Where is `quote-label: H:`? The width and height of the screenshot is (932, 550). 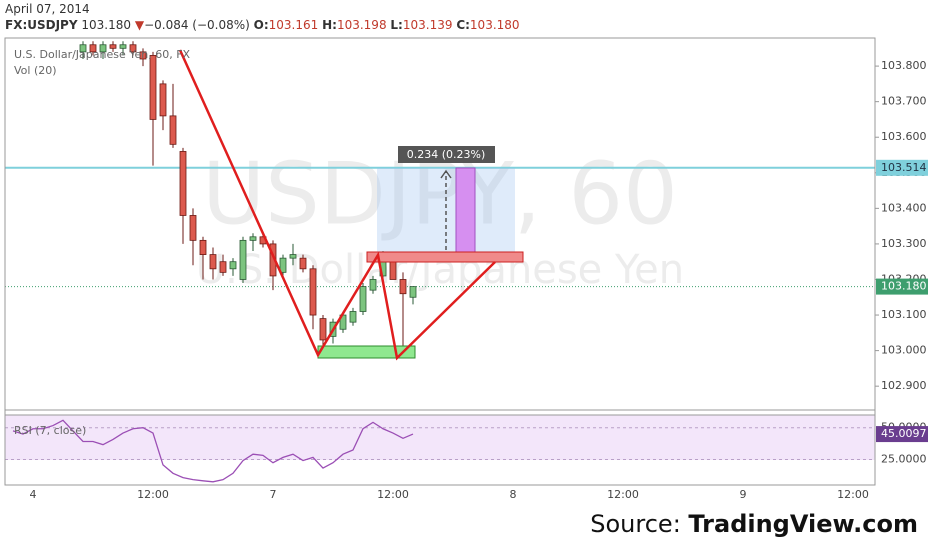
quote-label: H: is located at coordinates (329, 25).